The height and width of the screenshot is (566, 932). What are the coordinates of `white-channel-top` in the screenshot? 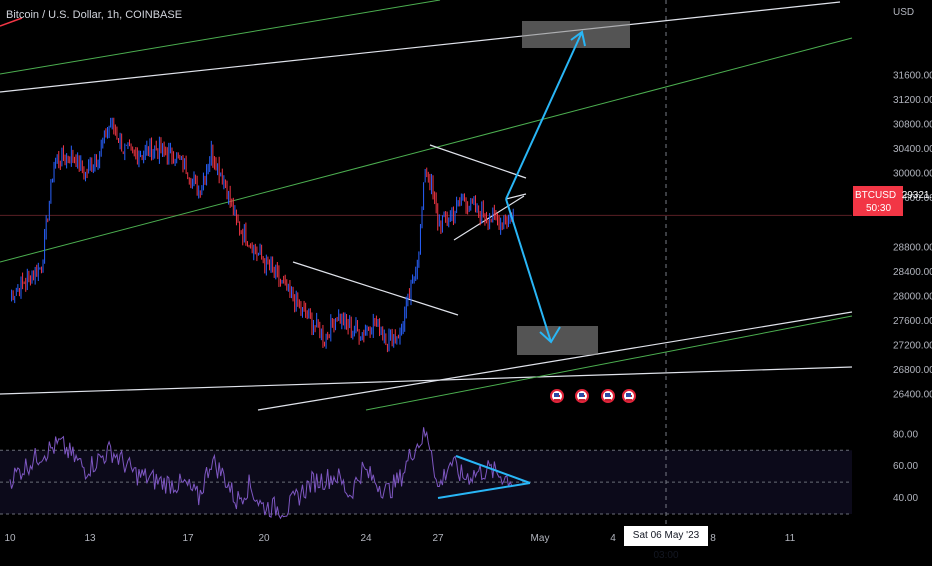 It's located at (420, 47).